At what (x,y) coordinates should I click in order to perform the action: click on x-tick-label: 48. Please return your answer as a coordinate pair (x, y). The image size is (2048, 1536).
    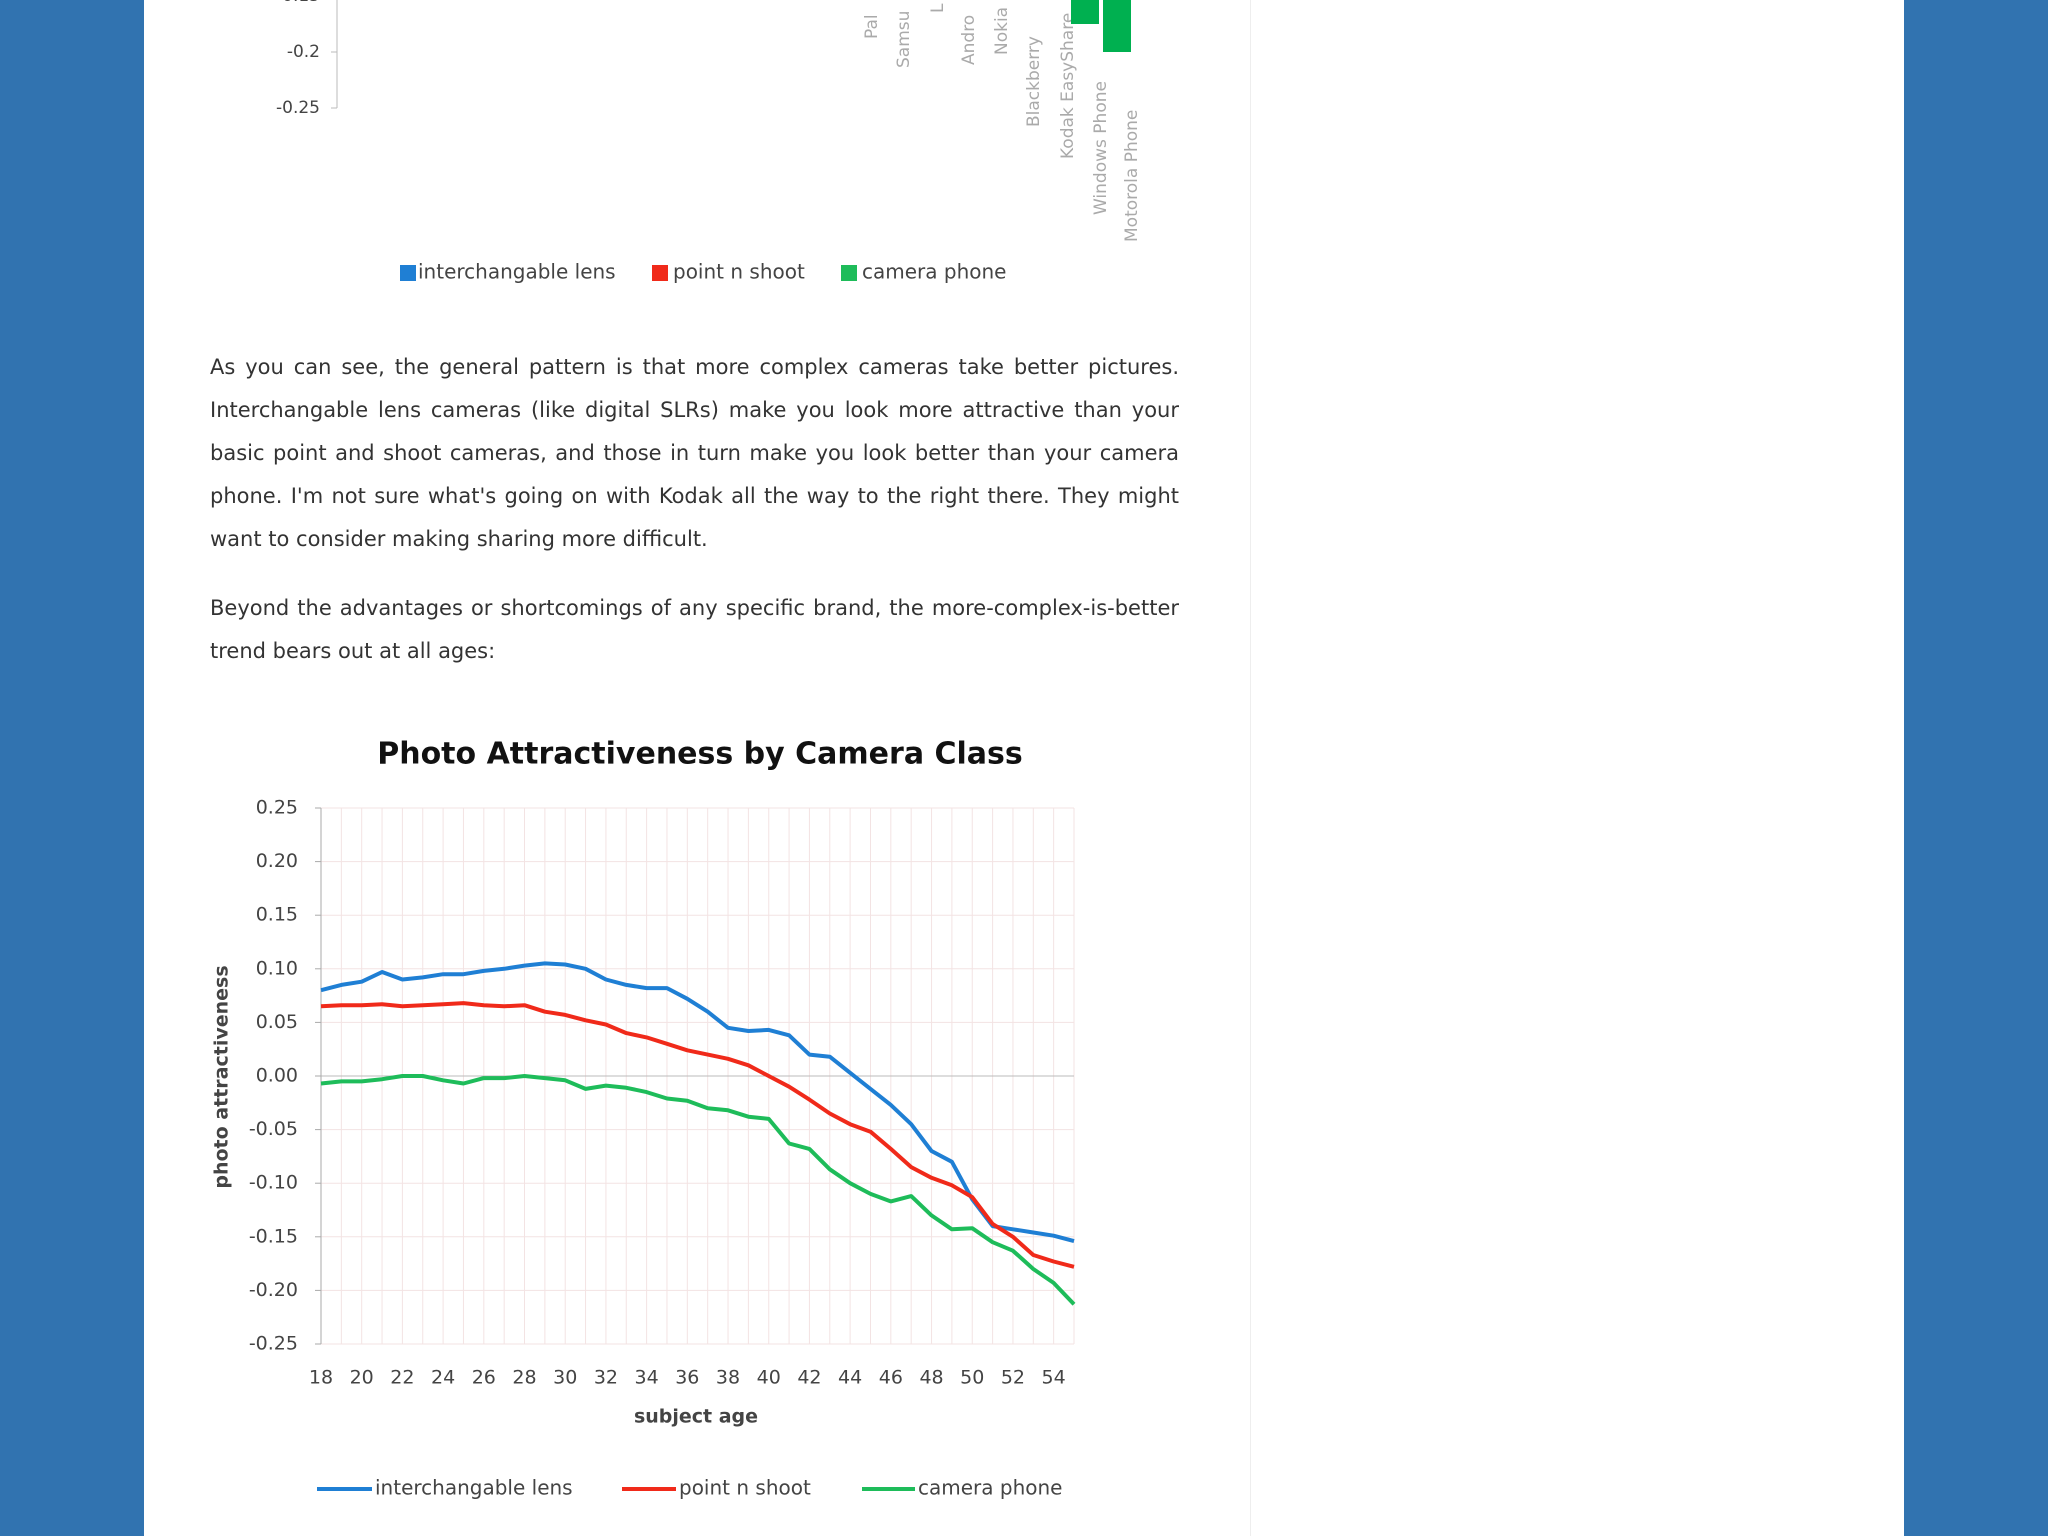
    Looking at the image, I should click on (931, 1378).